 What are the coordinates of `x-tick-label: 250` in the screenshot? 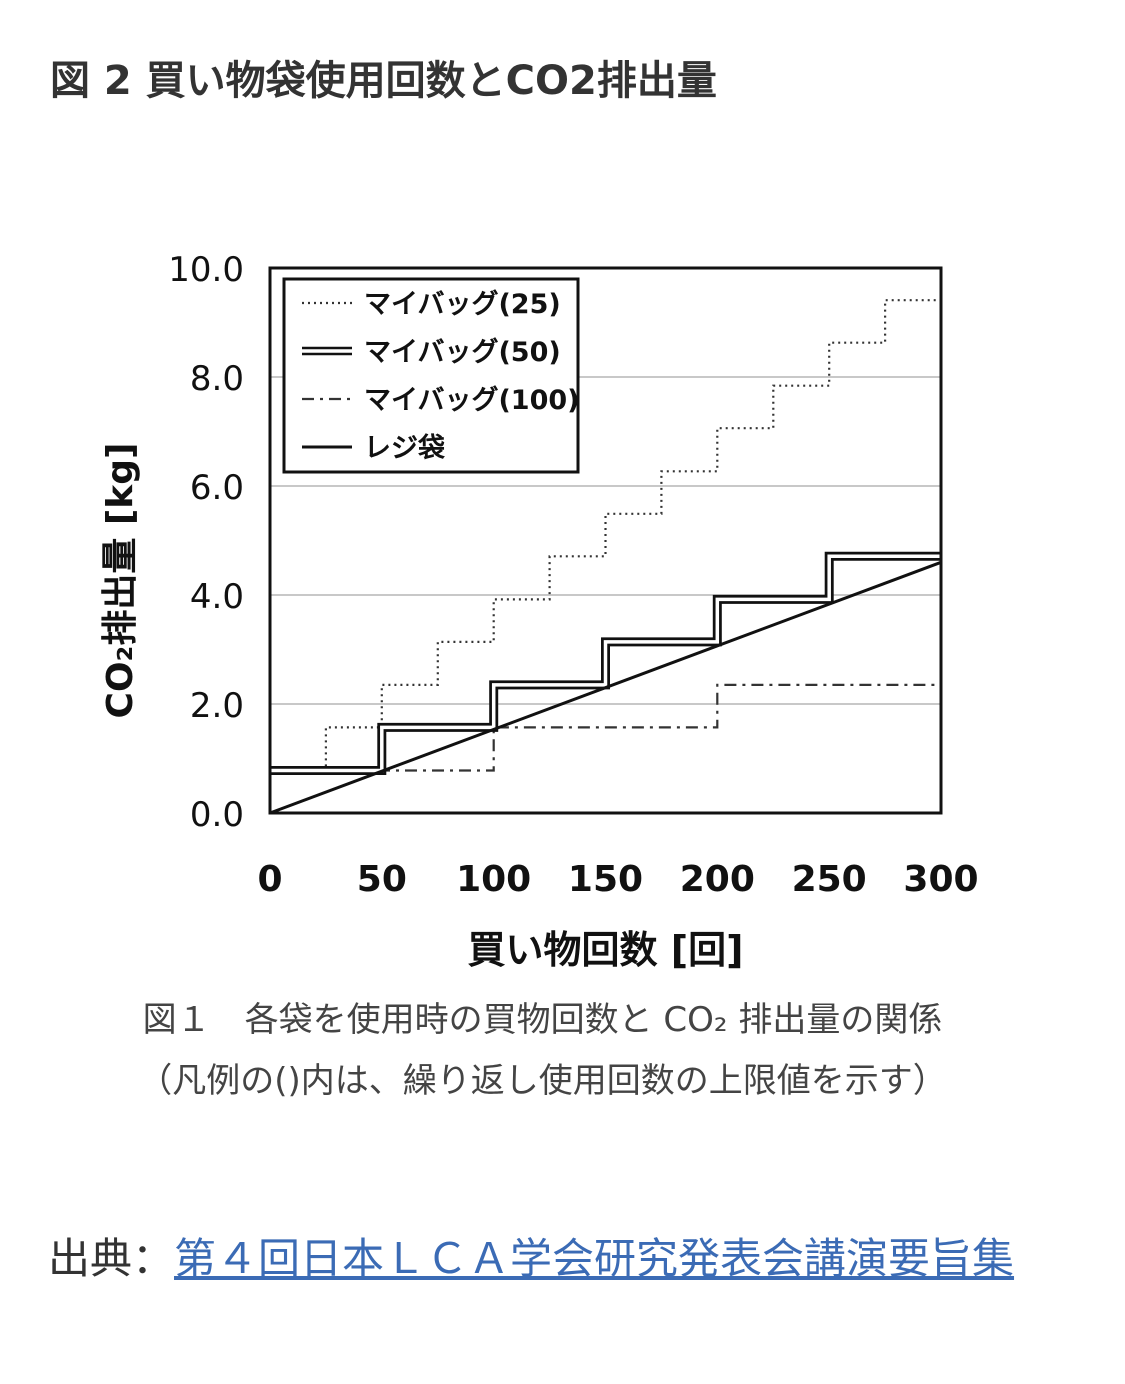 It's located at (829, 879).